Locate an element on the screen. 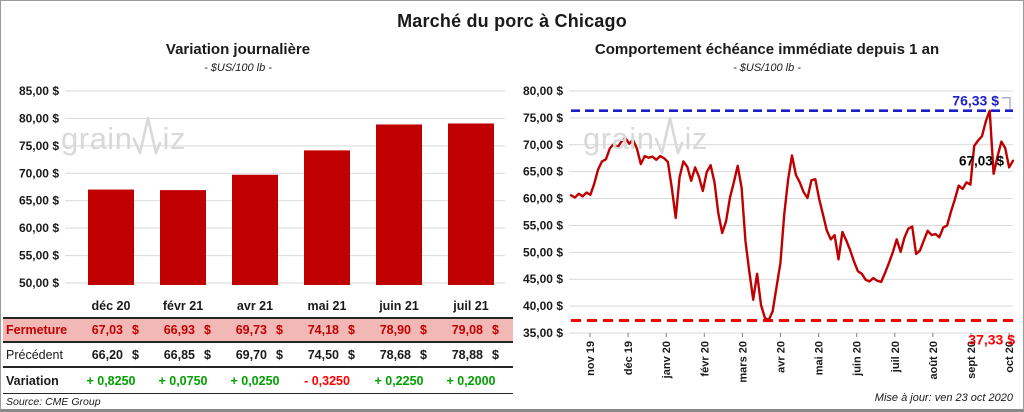 This screenshot has height=412, width=1024. line-chart-subtitle: - $US/100 lb - is located at coordinates (767, 68).